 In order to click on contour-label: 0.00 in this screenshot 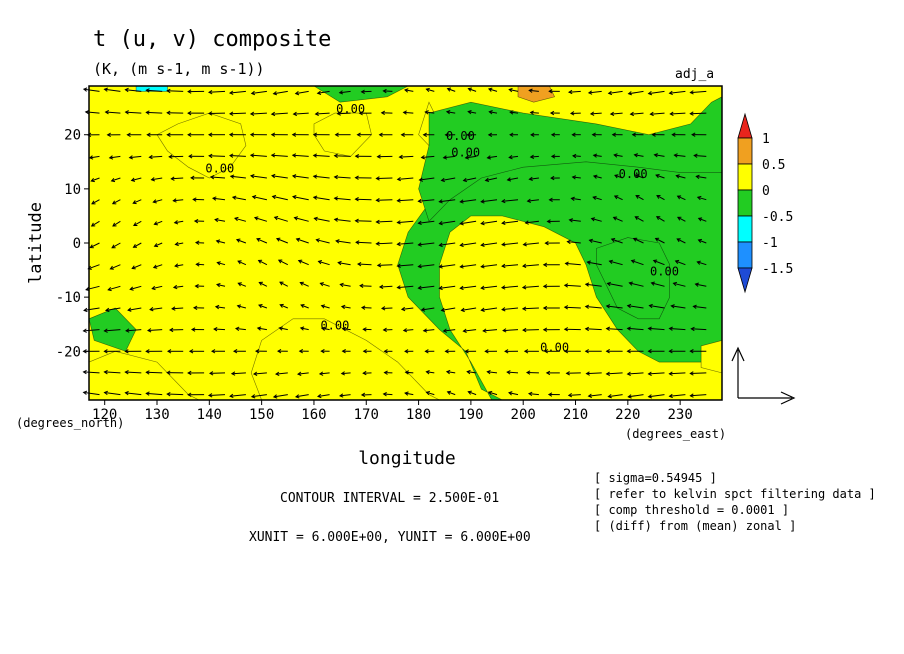, I will do `click(664, 272)`.